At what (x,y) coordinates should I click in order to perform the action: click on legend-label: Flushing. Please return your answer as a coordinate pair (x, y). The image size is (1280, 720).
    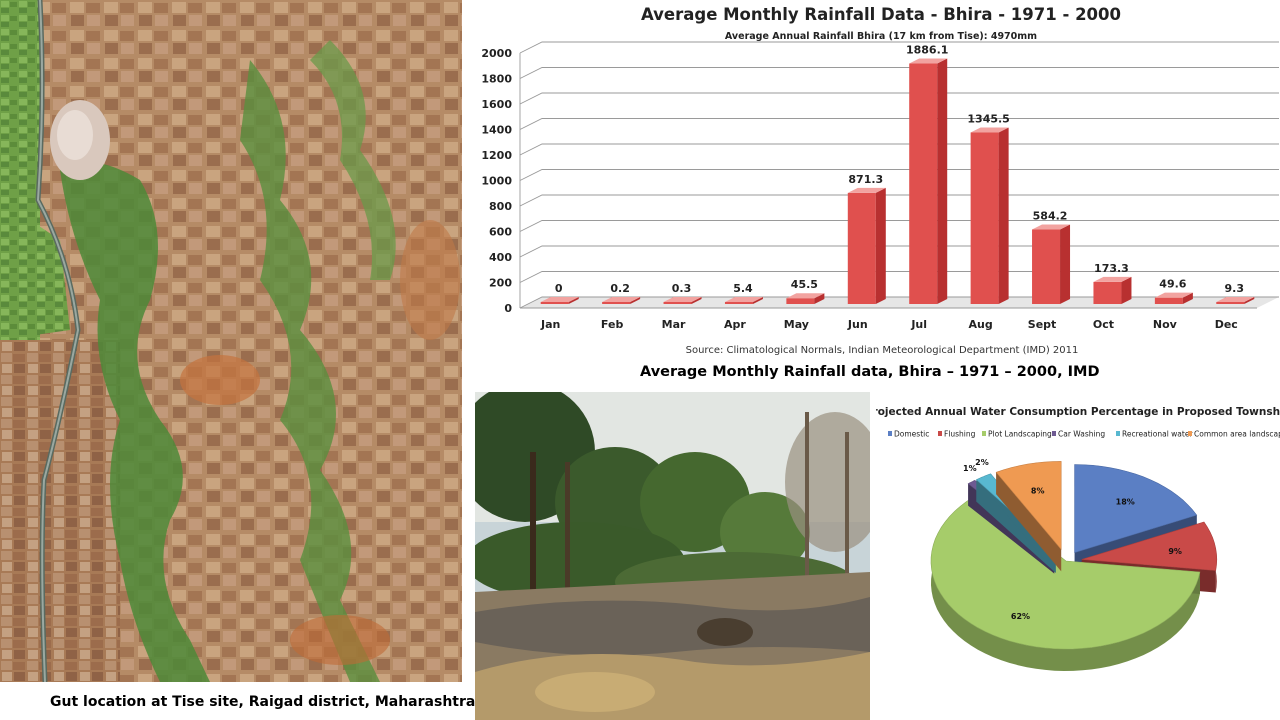
    Looking at the image, I should click on (960, 434).